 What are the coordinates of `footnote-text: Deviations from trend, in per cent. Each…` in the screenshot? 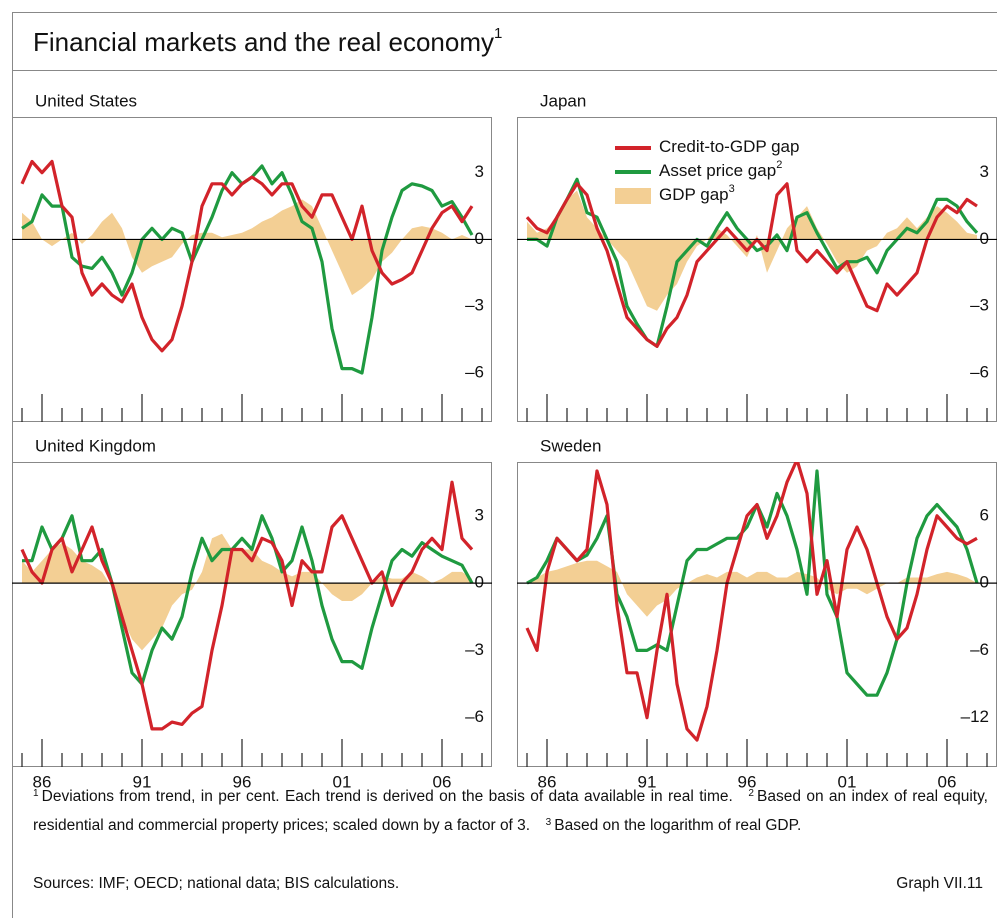 It's located at (387, 796).